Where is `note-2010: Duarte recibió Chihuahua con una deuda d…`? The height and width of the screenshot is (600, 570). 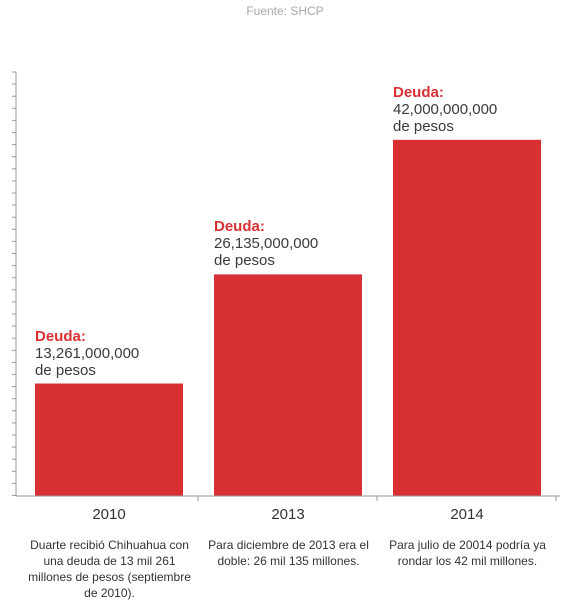 note-2010: Duarte recibió Chihuahua con una deuda d… is located at coordinates (109, 569).